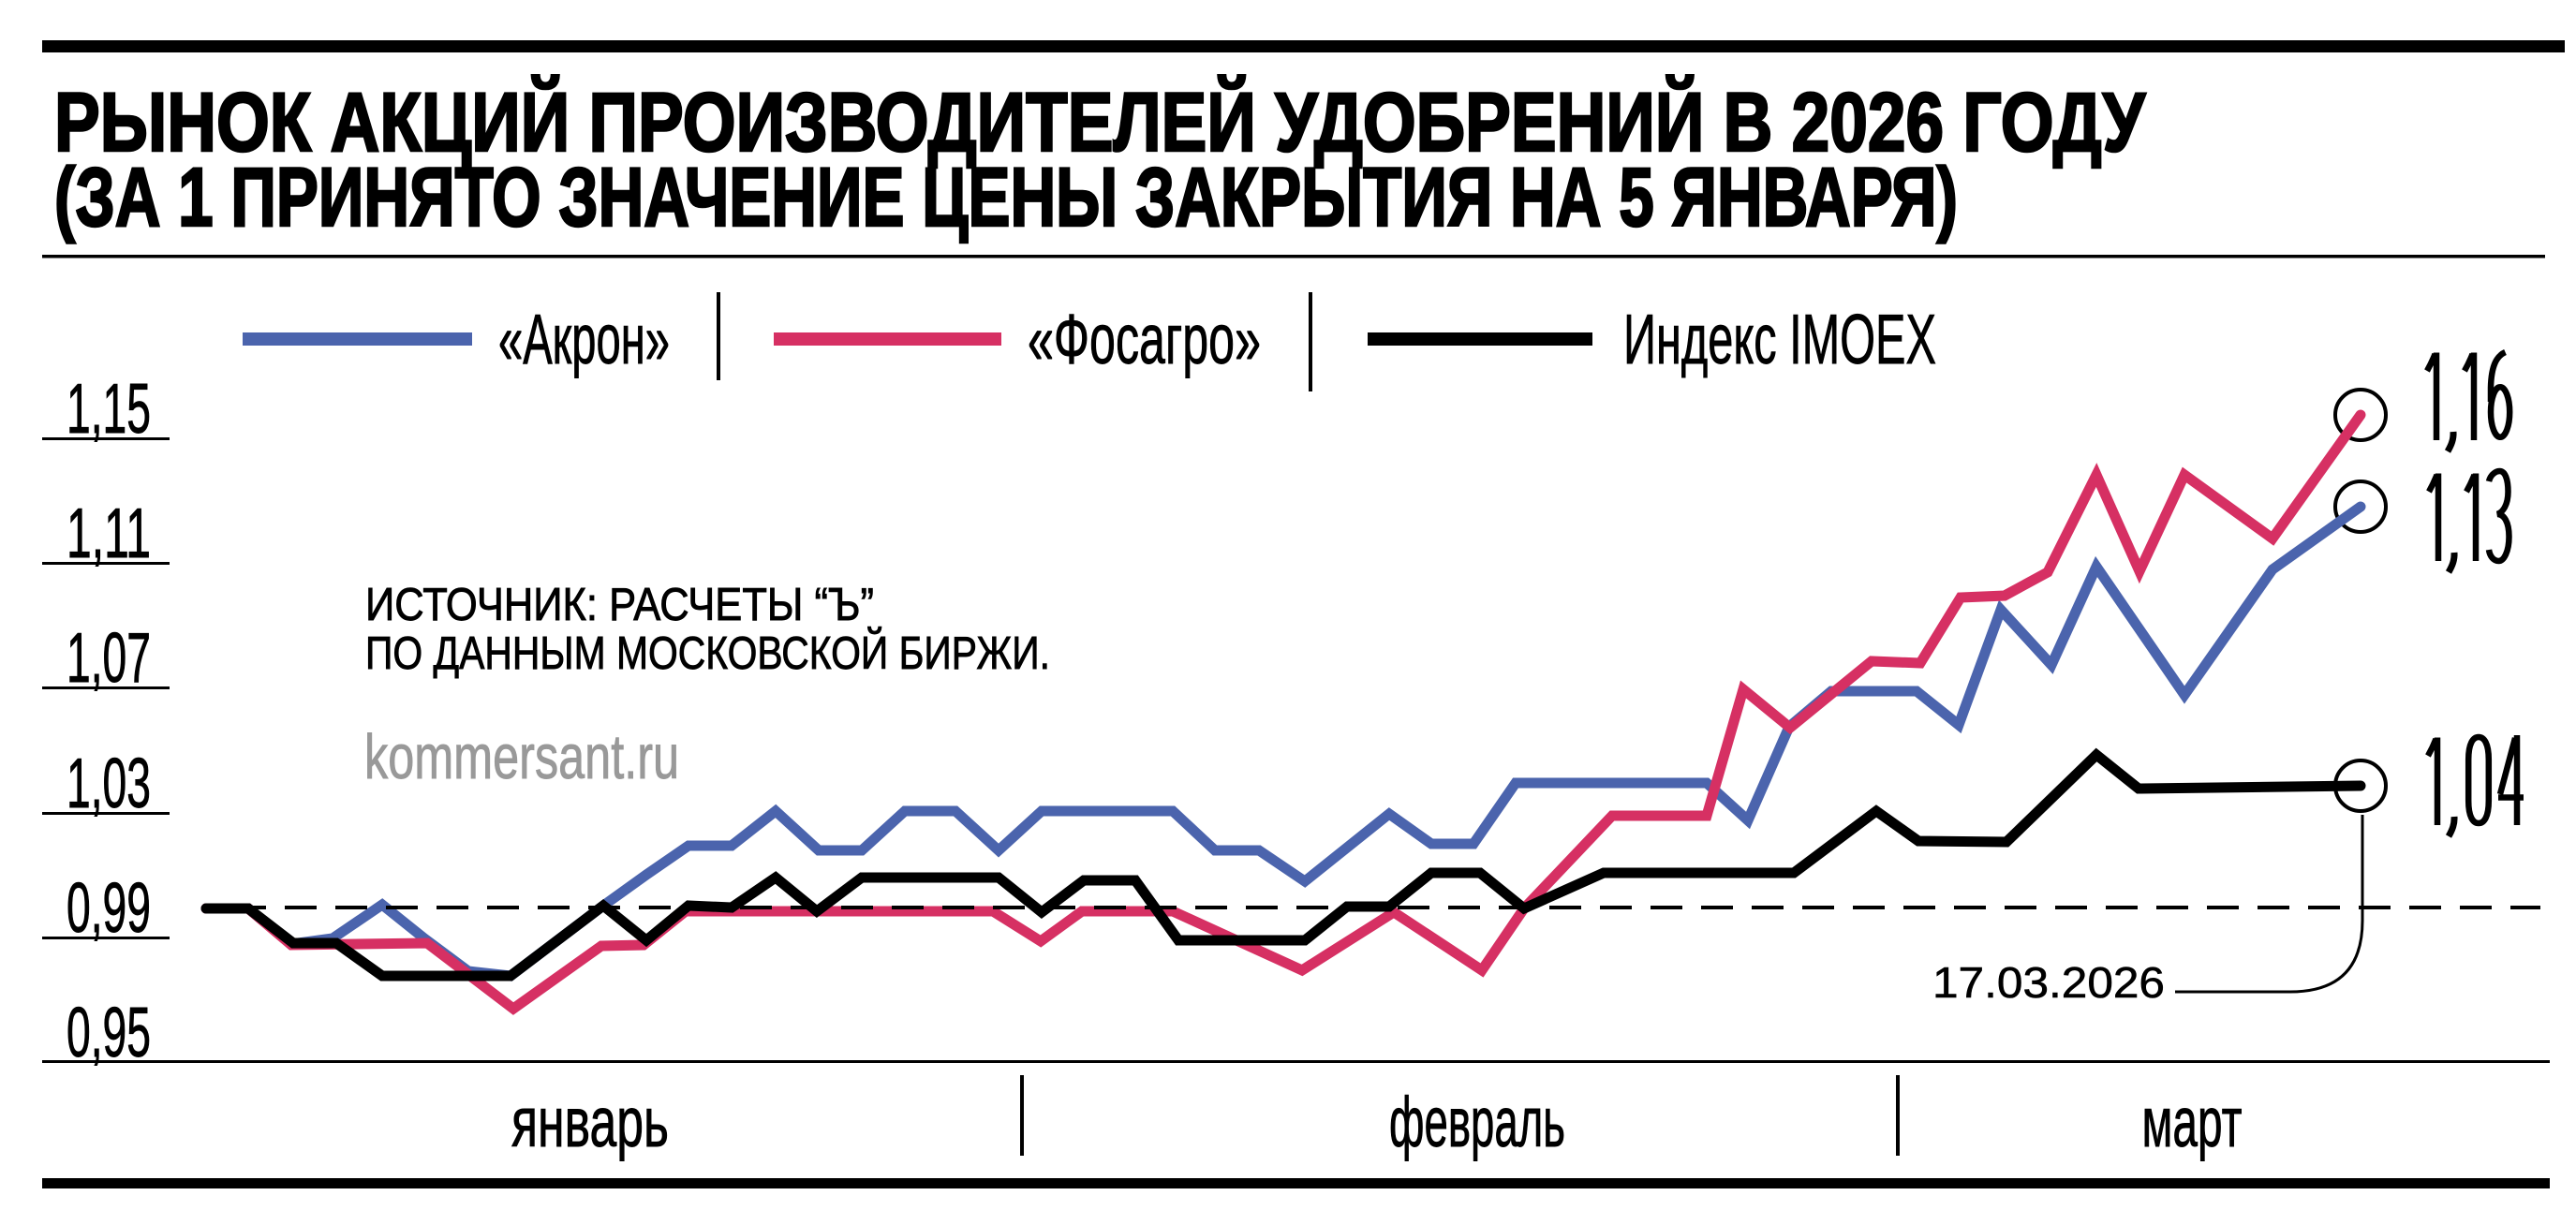 The image size is (2576, 1225). I want to click on svg-text: «Акрон», so click(584, 339).